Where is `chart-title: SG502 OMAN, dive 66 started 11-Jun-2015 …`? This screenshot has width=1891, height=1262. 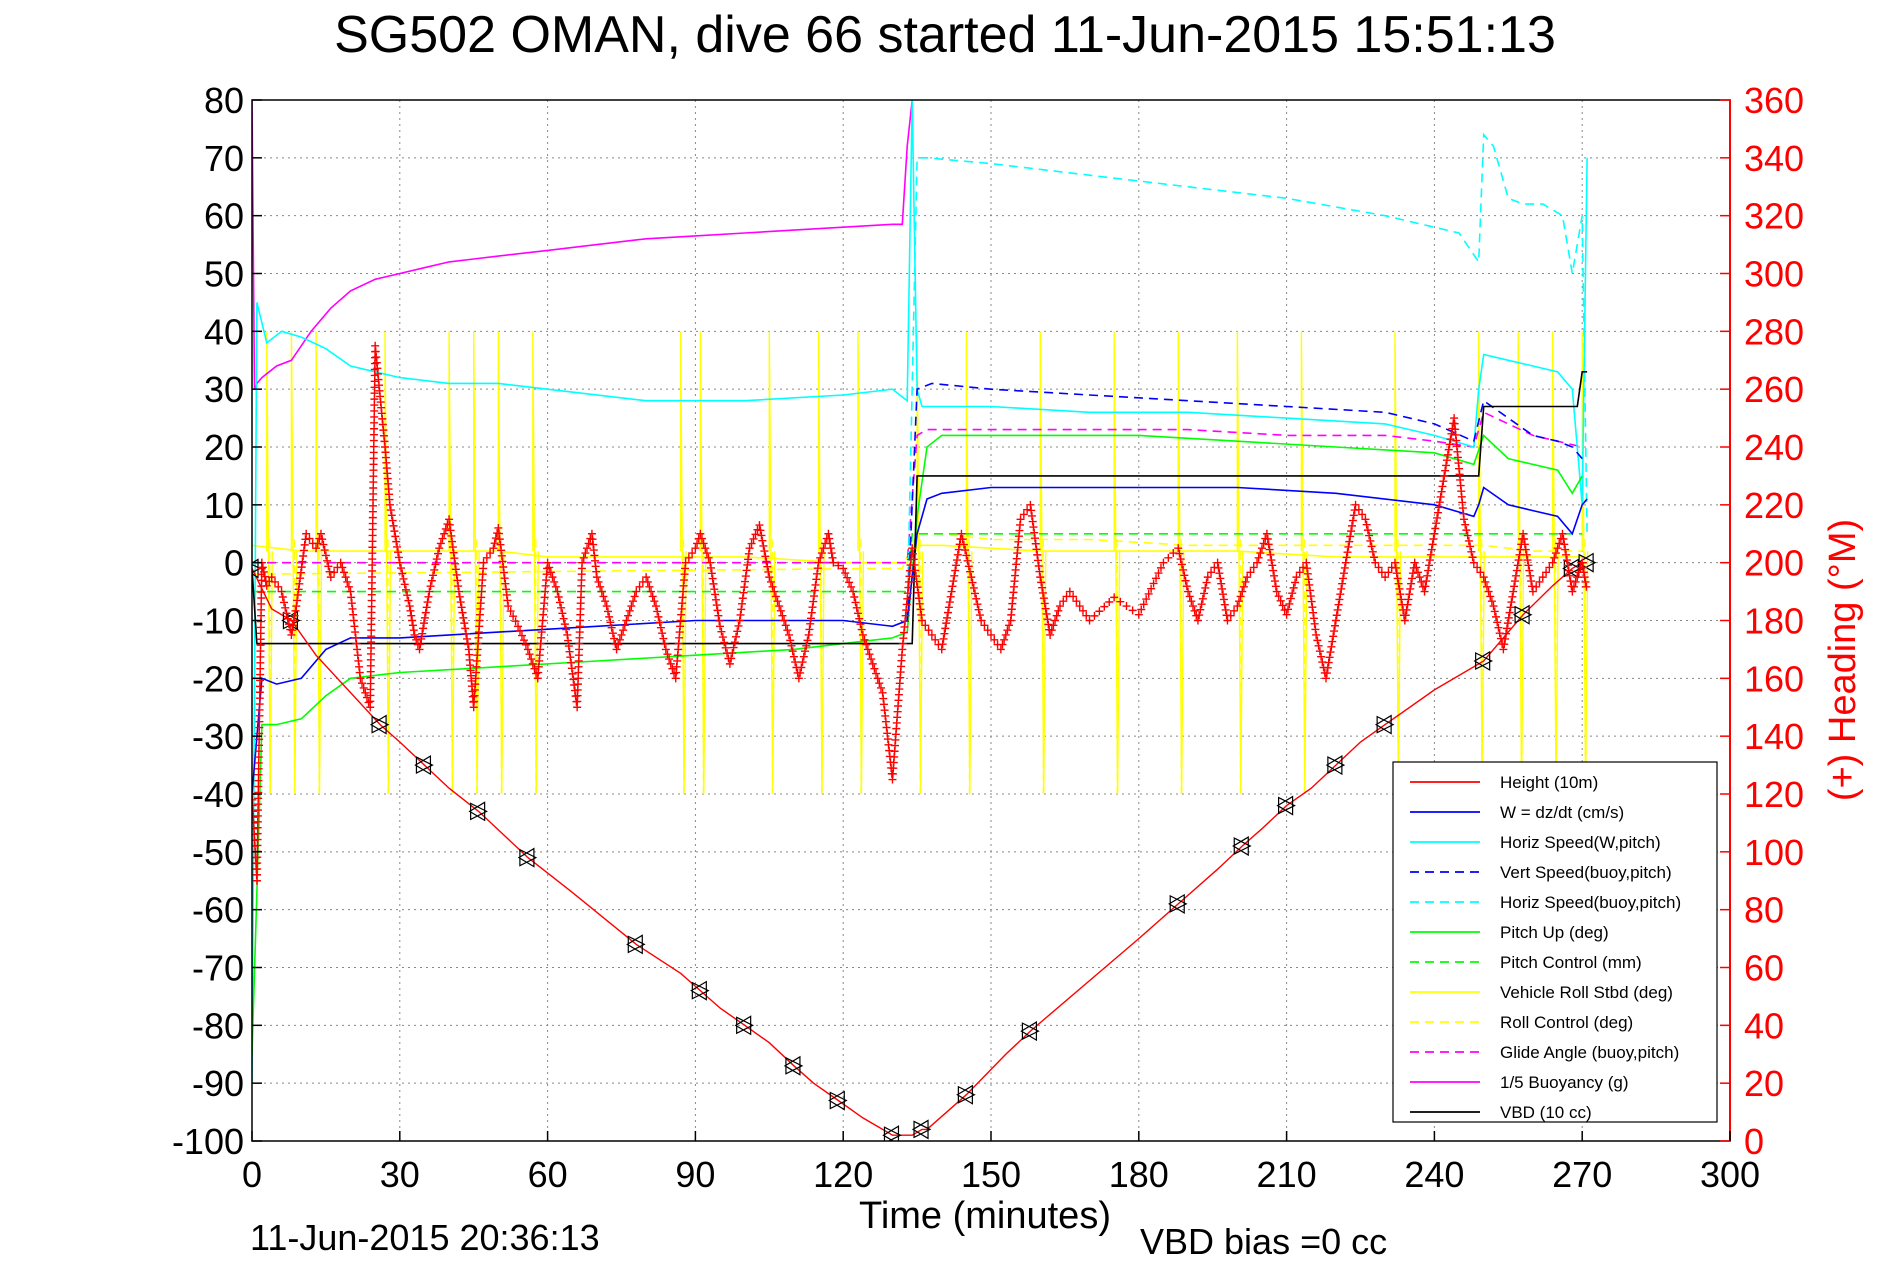 chart-title: SG502 OMAN, dive 66 started 11-Jun-2015 … is located at coordinates (945, 35).